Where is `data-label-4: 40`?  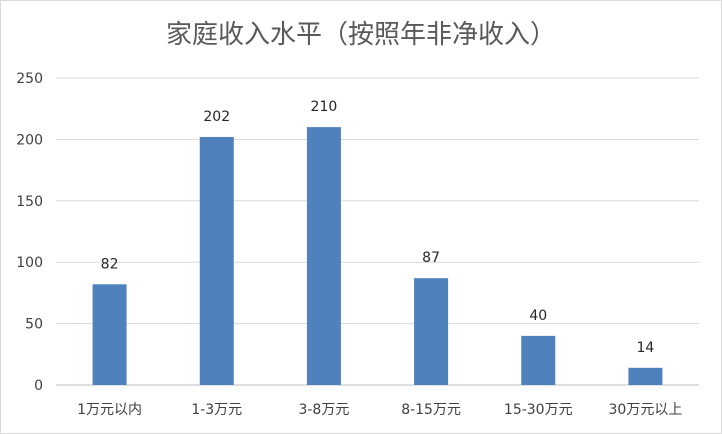 data-label-4: 40 is located at coordinates (538, 316).